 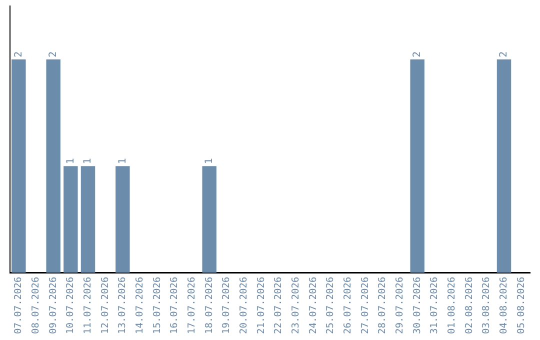 What do you see at coordinates (348, 305) in the screenshot?
I see `x-tick-label: 26.07.2026` at bounding box center [348, 305].